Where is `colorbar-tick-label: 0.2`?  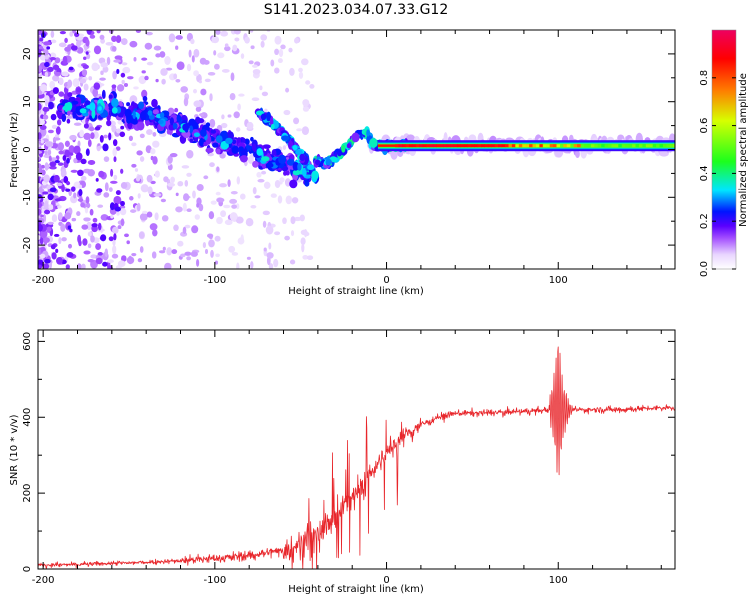 colorbar-tick-label: 0.2 is located at coordinates (704, 221).